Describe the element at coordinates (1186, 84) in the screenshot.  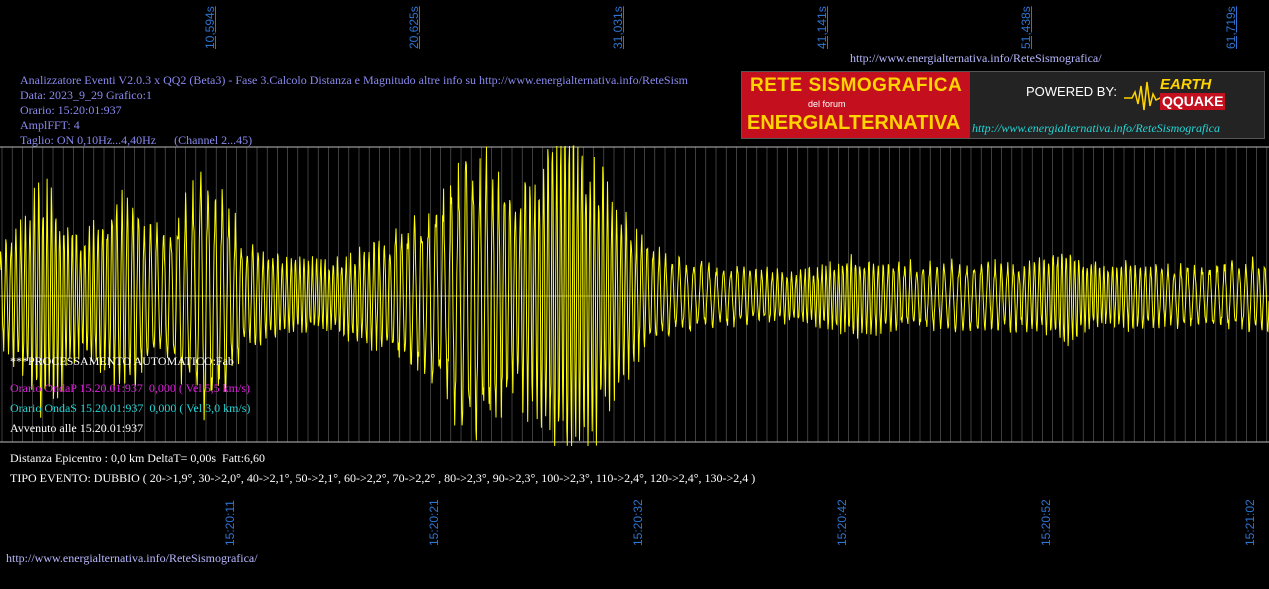
I see `logo-earth-text: EARTH` at that location.